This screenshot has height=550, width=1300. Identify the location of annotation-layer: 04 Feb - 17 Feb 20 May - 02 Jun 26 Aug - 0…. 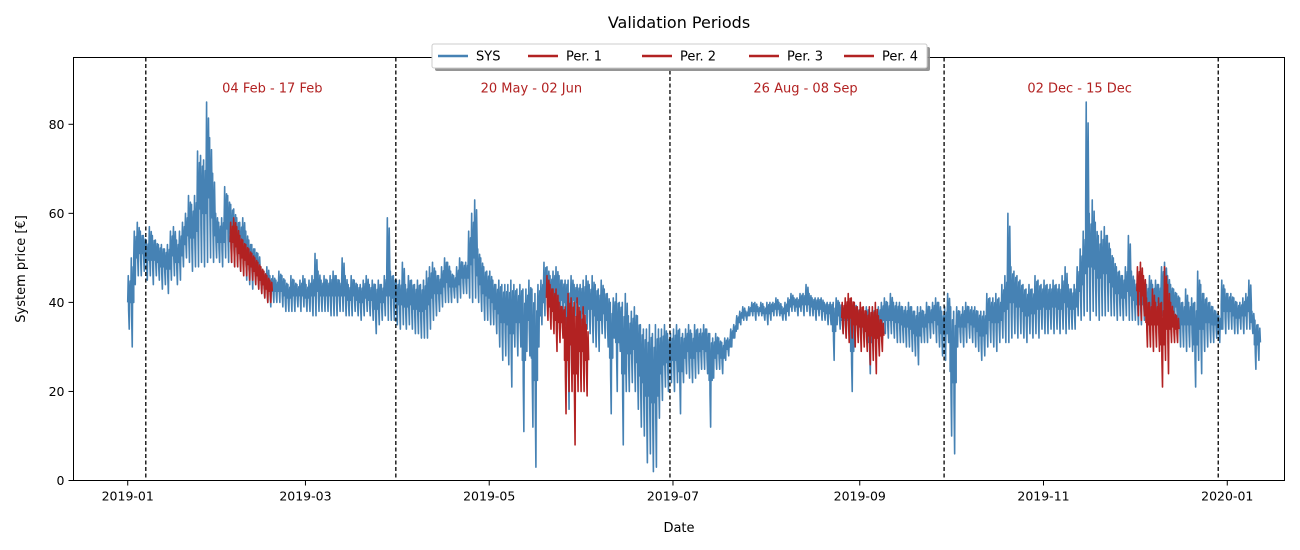
(677, 89).